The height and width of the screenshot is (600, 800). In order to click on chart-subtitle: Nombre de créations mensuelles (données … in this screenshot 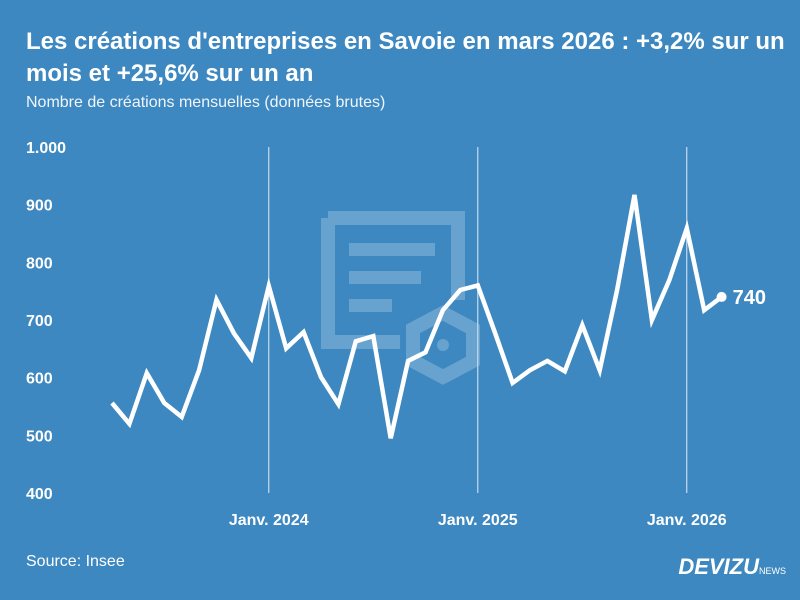, I will do `click(206, 102)`.